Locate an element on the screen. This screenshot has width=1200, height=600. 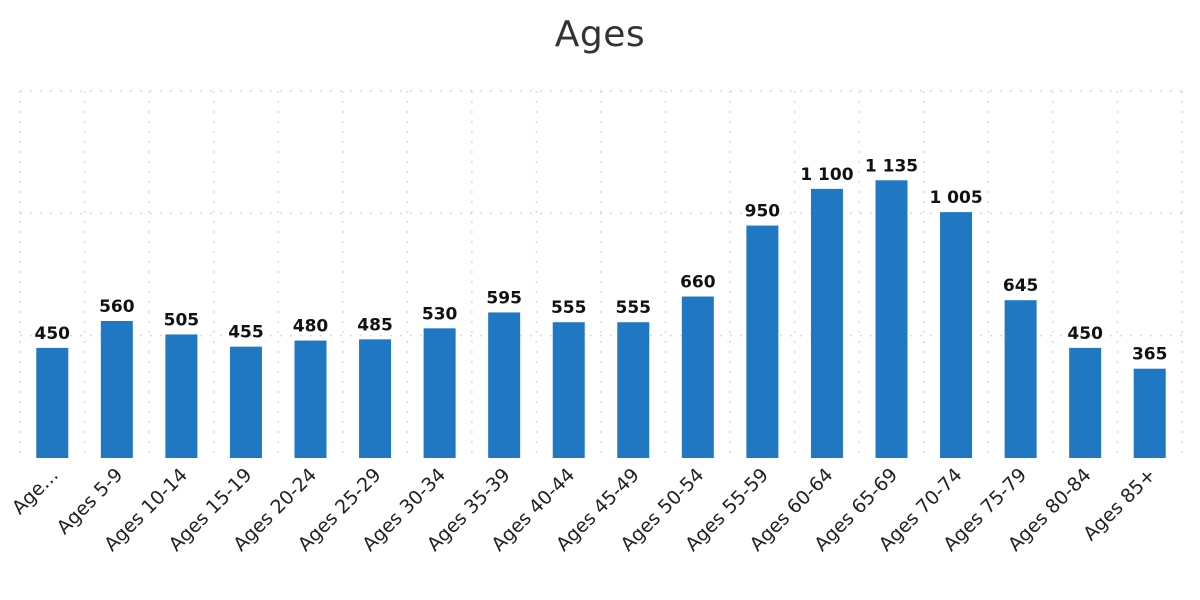
data-label-5: 485 is located at coordinates (375, 325).